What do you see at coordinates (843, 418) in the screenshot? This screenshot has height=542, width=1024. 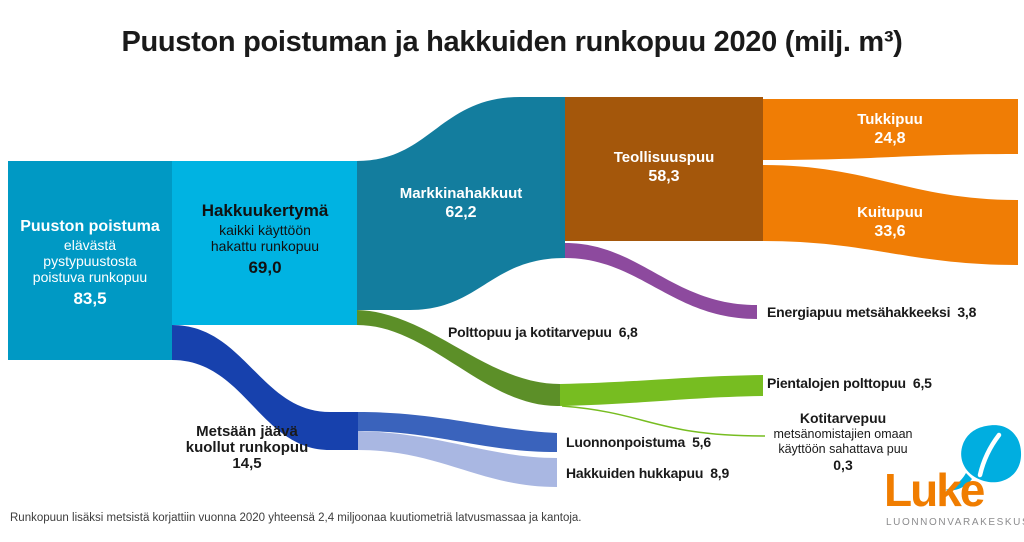 I see `kotitarvepuu-title: Kotitarvepuu` at bounding box center [843, 418].